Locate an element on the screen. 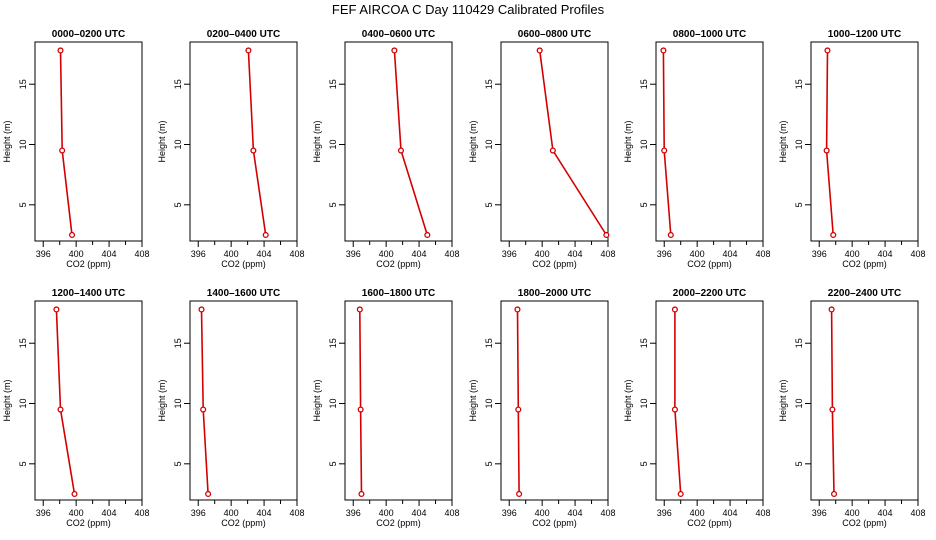  panel-title: 2000–2200 UTC is located at coordinates (709, 293).